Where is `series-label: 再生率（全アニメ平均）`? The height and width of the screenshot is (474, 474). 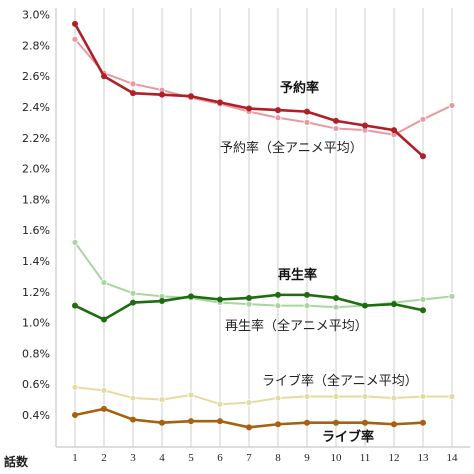 series-label: 再生率（全アニメ平均） is located at coordinates (296, 326).